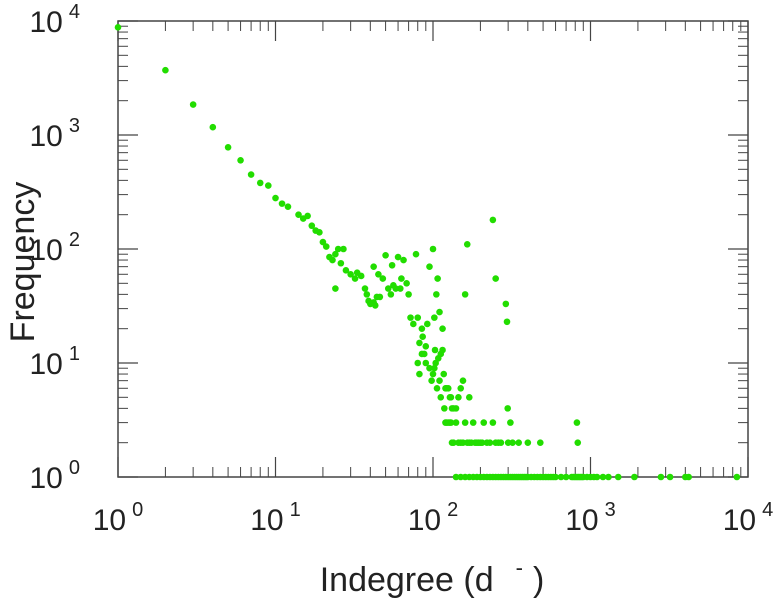 The width and height of the screenshot is (779, 600). What do you see at coordinates (433, 518) in the screenshot?
I see `x-tick-labels: 10 0 10 1 10 2 10 3 10 4` at bounding box center [433, 518].